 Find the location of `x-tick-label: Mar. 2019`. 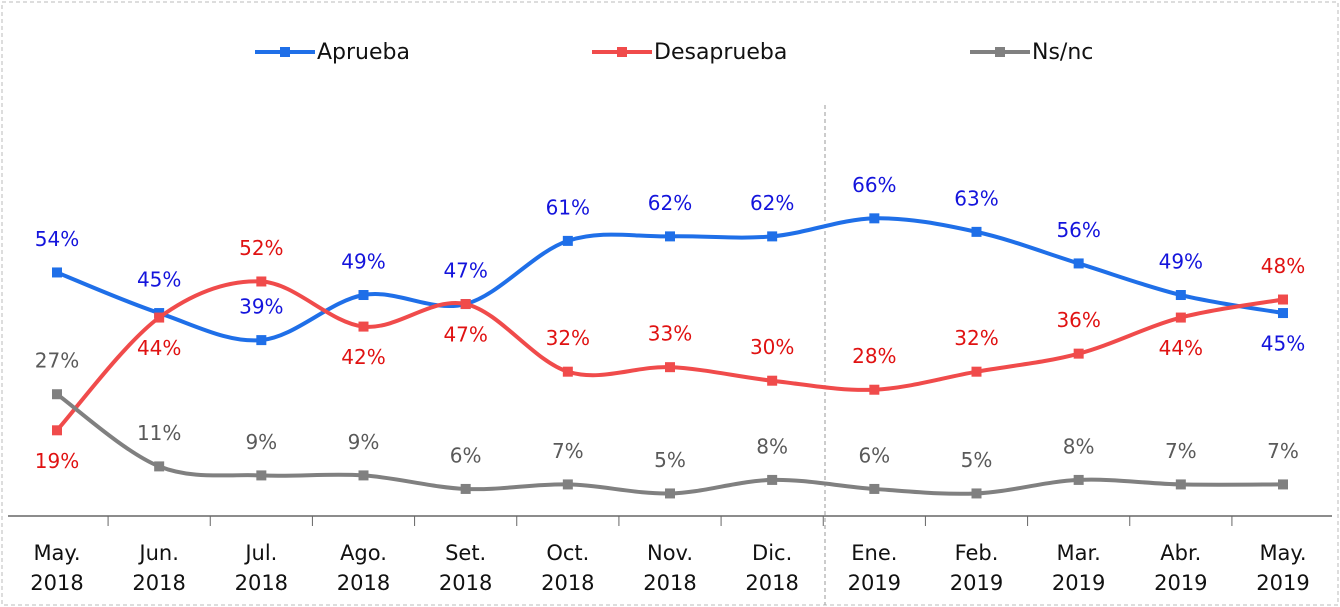

x-tick-label: Mar. 2019 is located at coordinates (1078, 568).